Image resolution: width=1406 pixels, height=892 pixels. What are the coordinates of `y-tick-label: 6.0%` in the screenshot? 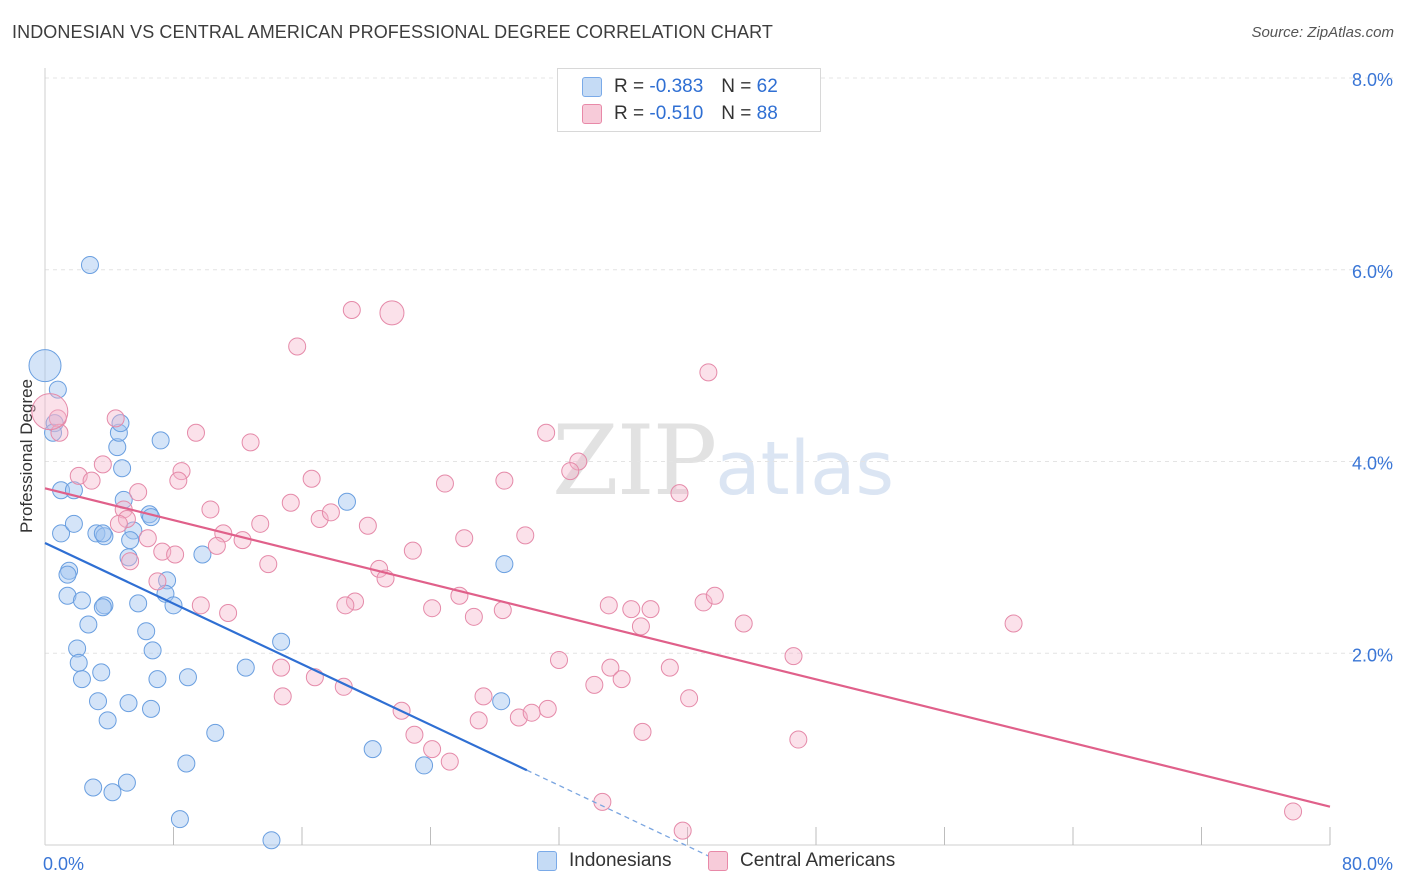 It's located at (1372, 272).